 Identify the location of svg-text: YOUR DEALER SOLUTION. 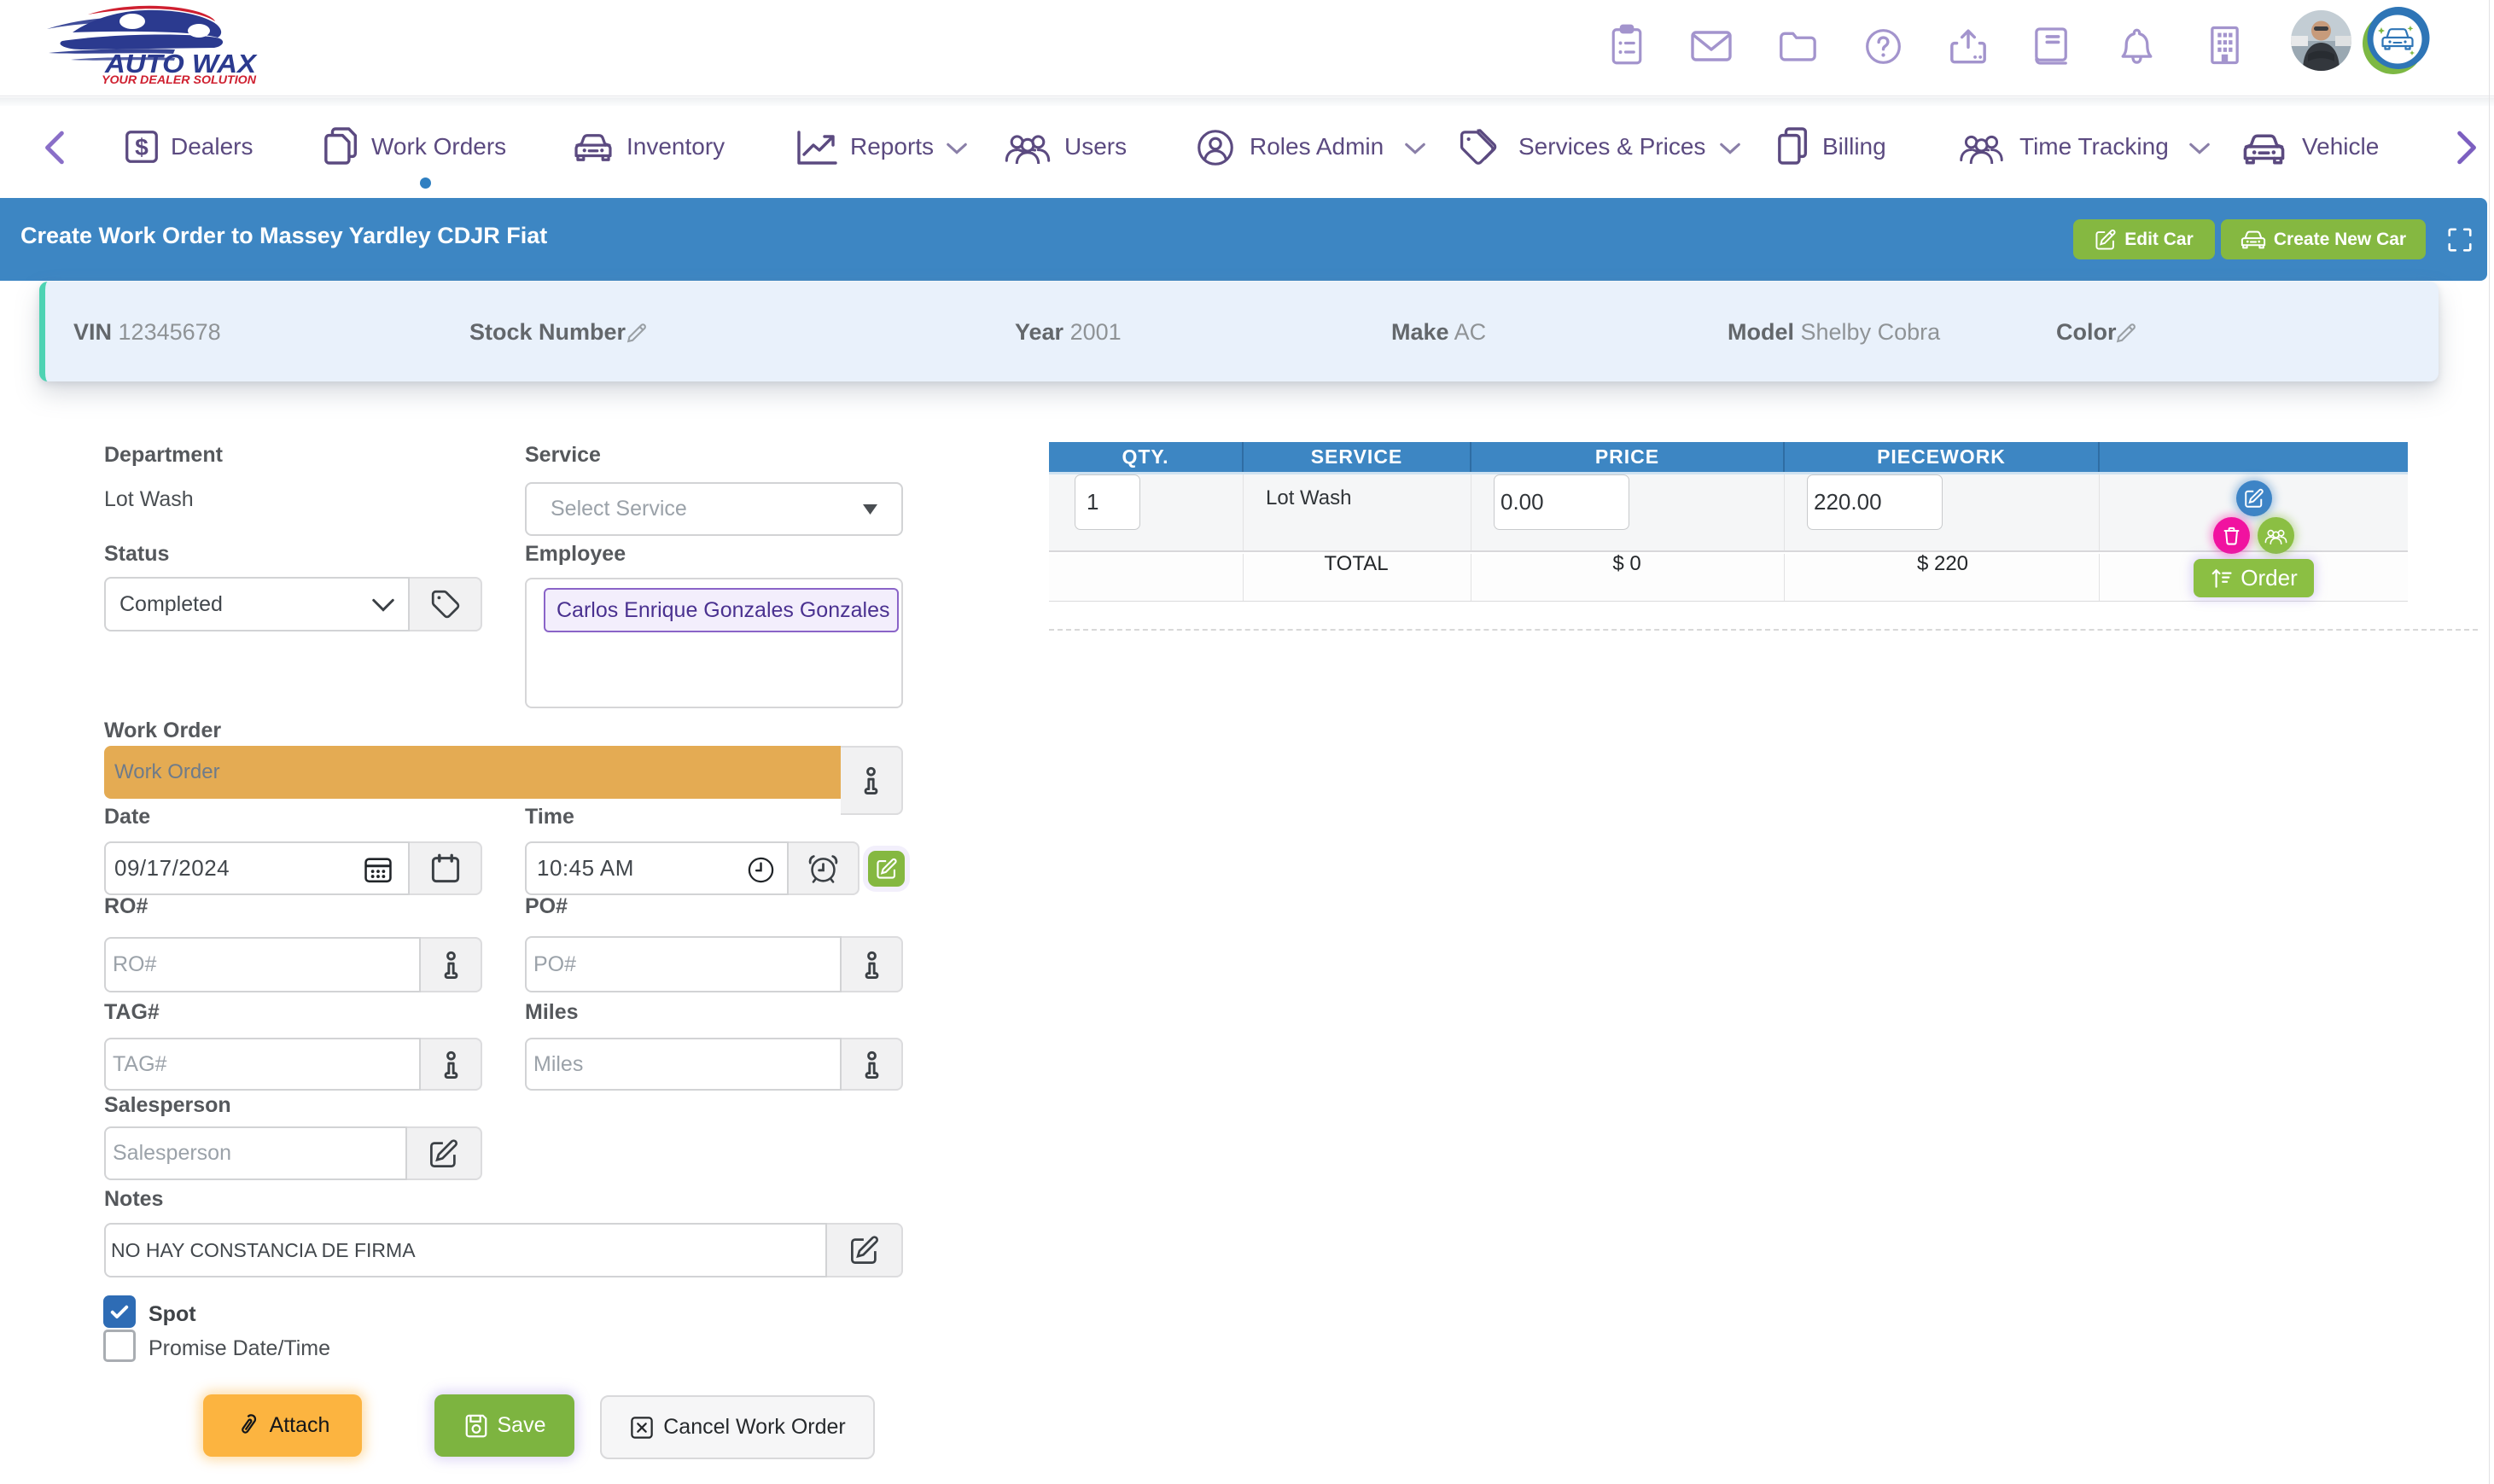
(179, 79).